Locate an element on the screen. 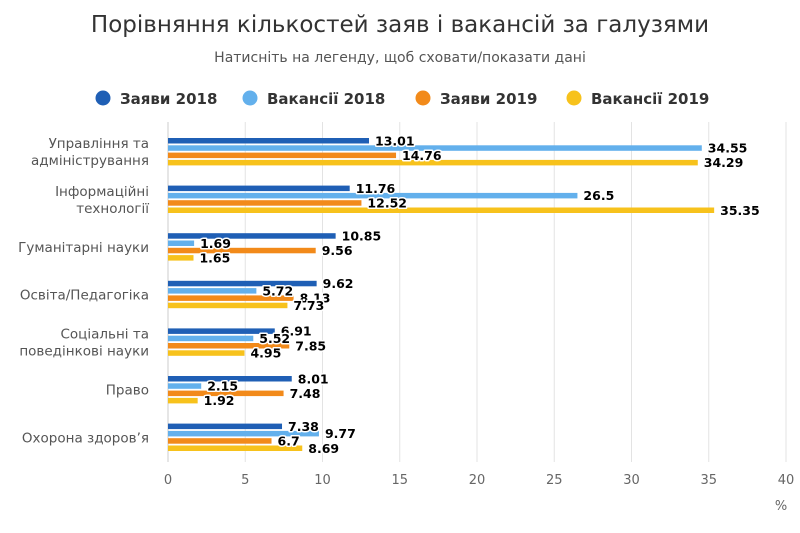  category-label: Освіта/Педагогіка is located at coordinates (84, 296).